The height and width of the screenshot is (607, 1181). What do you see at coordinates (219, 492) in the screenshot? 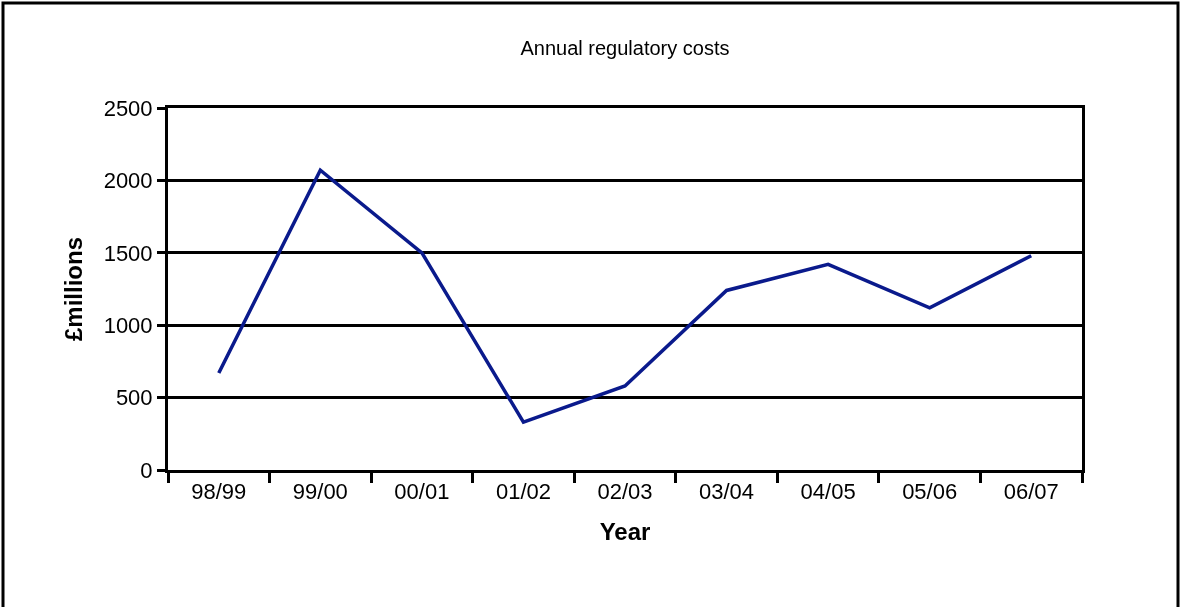
I see `x-tick-label: 98/99` at bounding box center [219, 492].